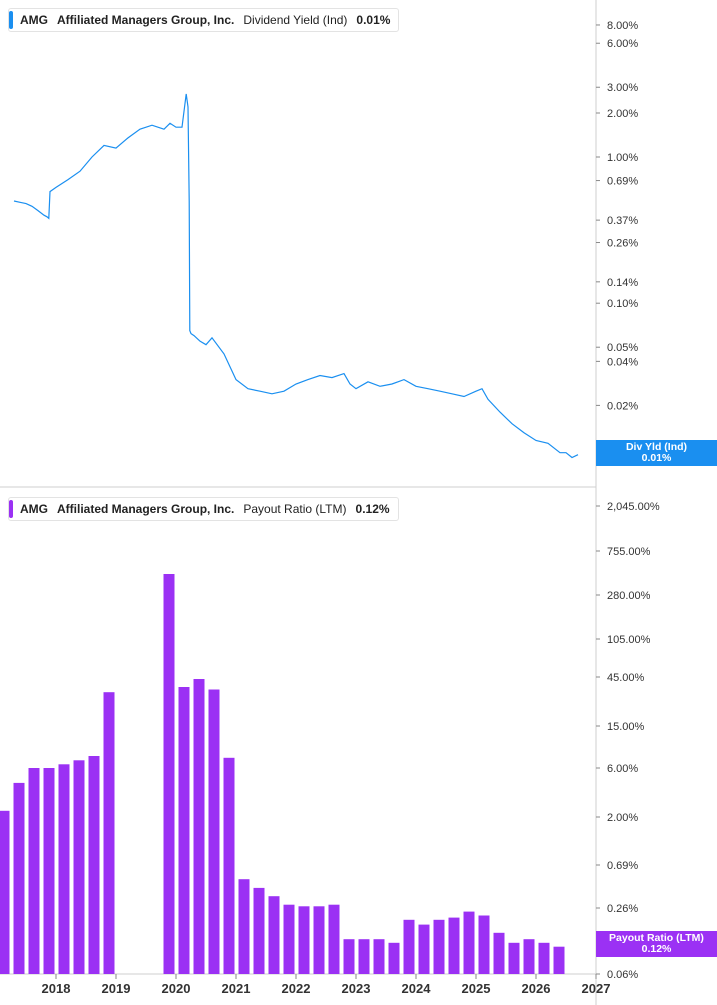 This screenshot has height=1005, width=717. What do you see at coordinates (622, 158) in the screenshot?
I see `top-y-tick-label: 1.00%` at bounding box center [622, 158].